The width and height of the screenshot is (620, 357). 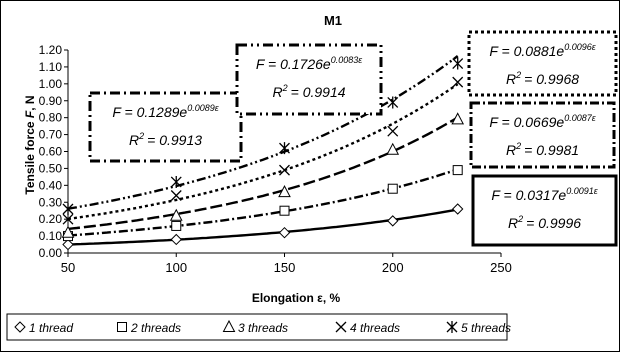 I want to click on point-s5-5-shape, so click(x=458, y=63).